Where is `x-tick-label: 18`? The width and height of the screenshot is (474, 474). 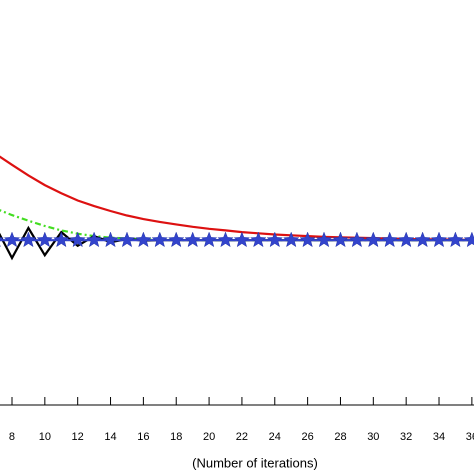
x-tick-label: 18 is located at coordinates (176, 437).